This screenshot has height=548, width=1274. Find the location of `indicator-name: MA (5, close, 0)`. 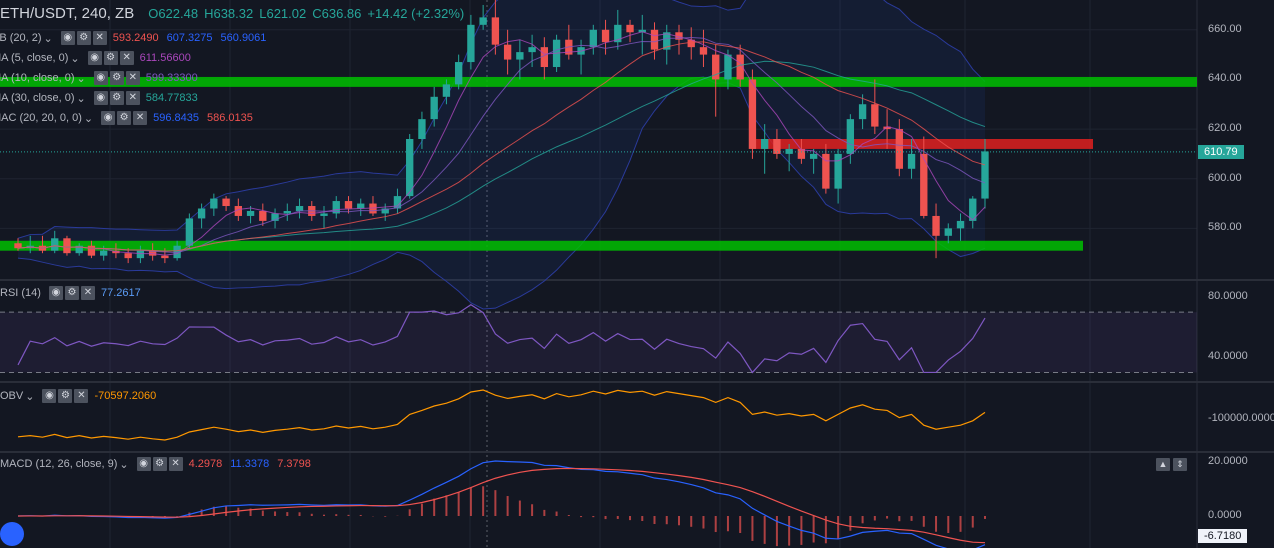

indicator-name: MA (5, close, 0) is located at coordinates (34, 58).